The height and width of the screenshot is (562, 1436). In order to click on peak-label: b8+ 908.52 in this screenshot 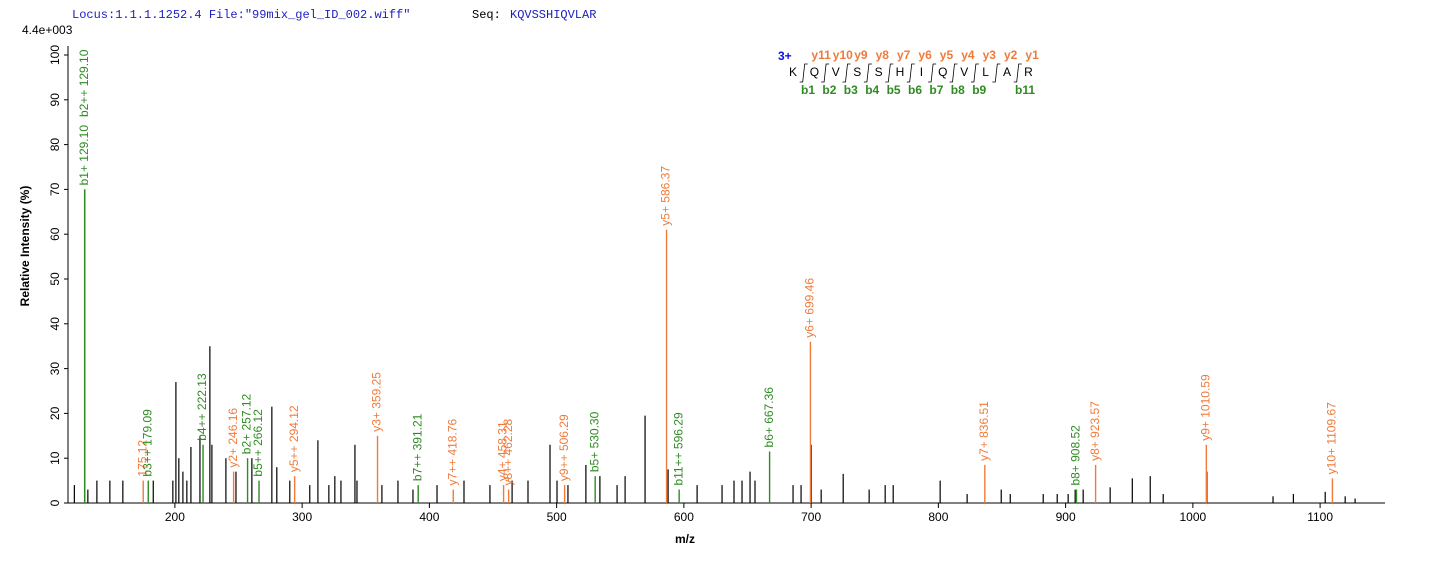, I will do `click(1076, 455)`.